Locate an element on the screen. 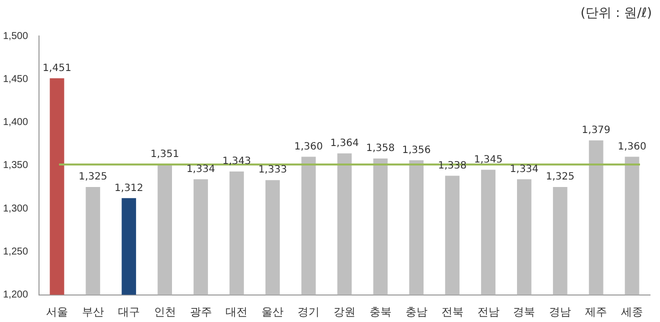 The width and height of the screenshot is (660, 322). data-label: 1,351 is located at coordinates (165, 154).